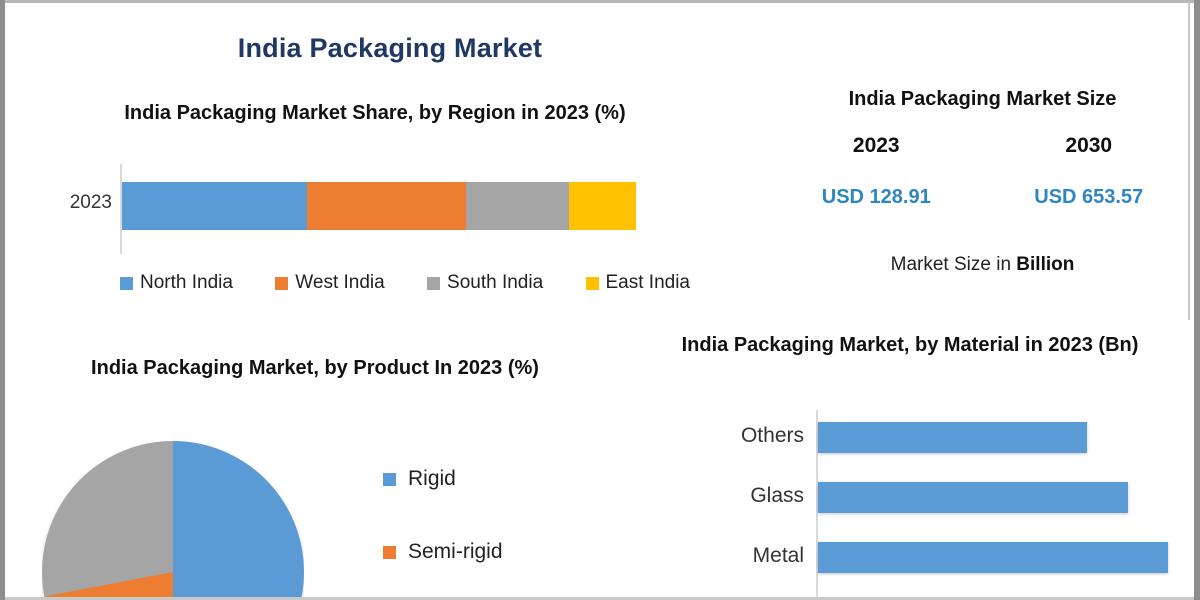 This screenshot has height=600, width=1200. I want to click on page-border-bottom, so click(600, 598).